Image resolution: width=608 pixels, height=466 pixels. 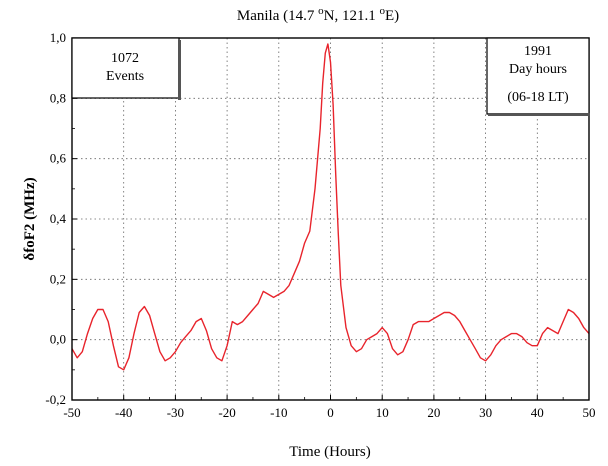 I want to click on x-tick-label: 50, so click(x=589, y=412).